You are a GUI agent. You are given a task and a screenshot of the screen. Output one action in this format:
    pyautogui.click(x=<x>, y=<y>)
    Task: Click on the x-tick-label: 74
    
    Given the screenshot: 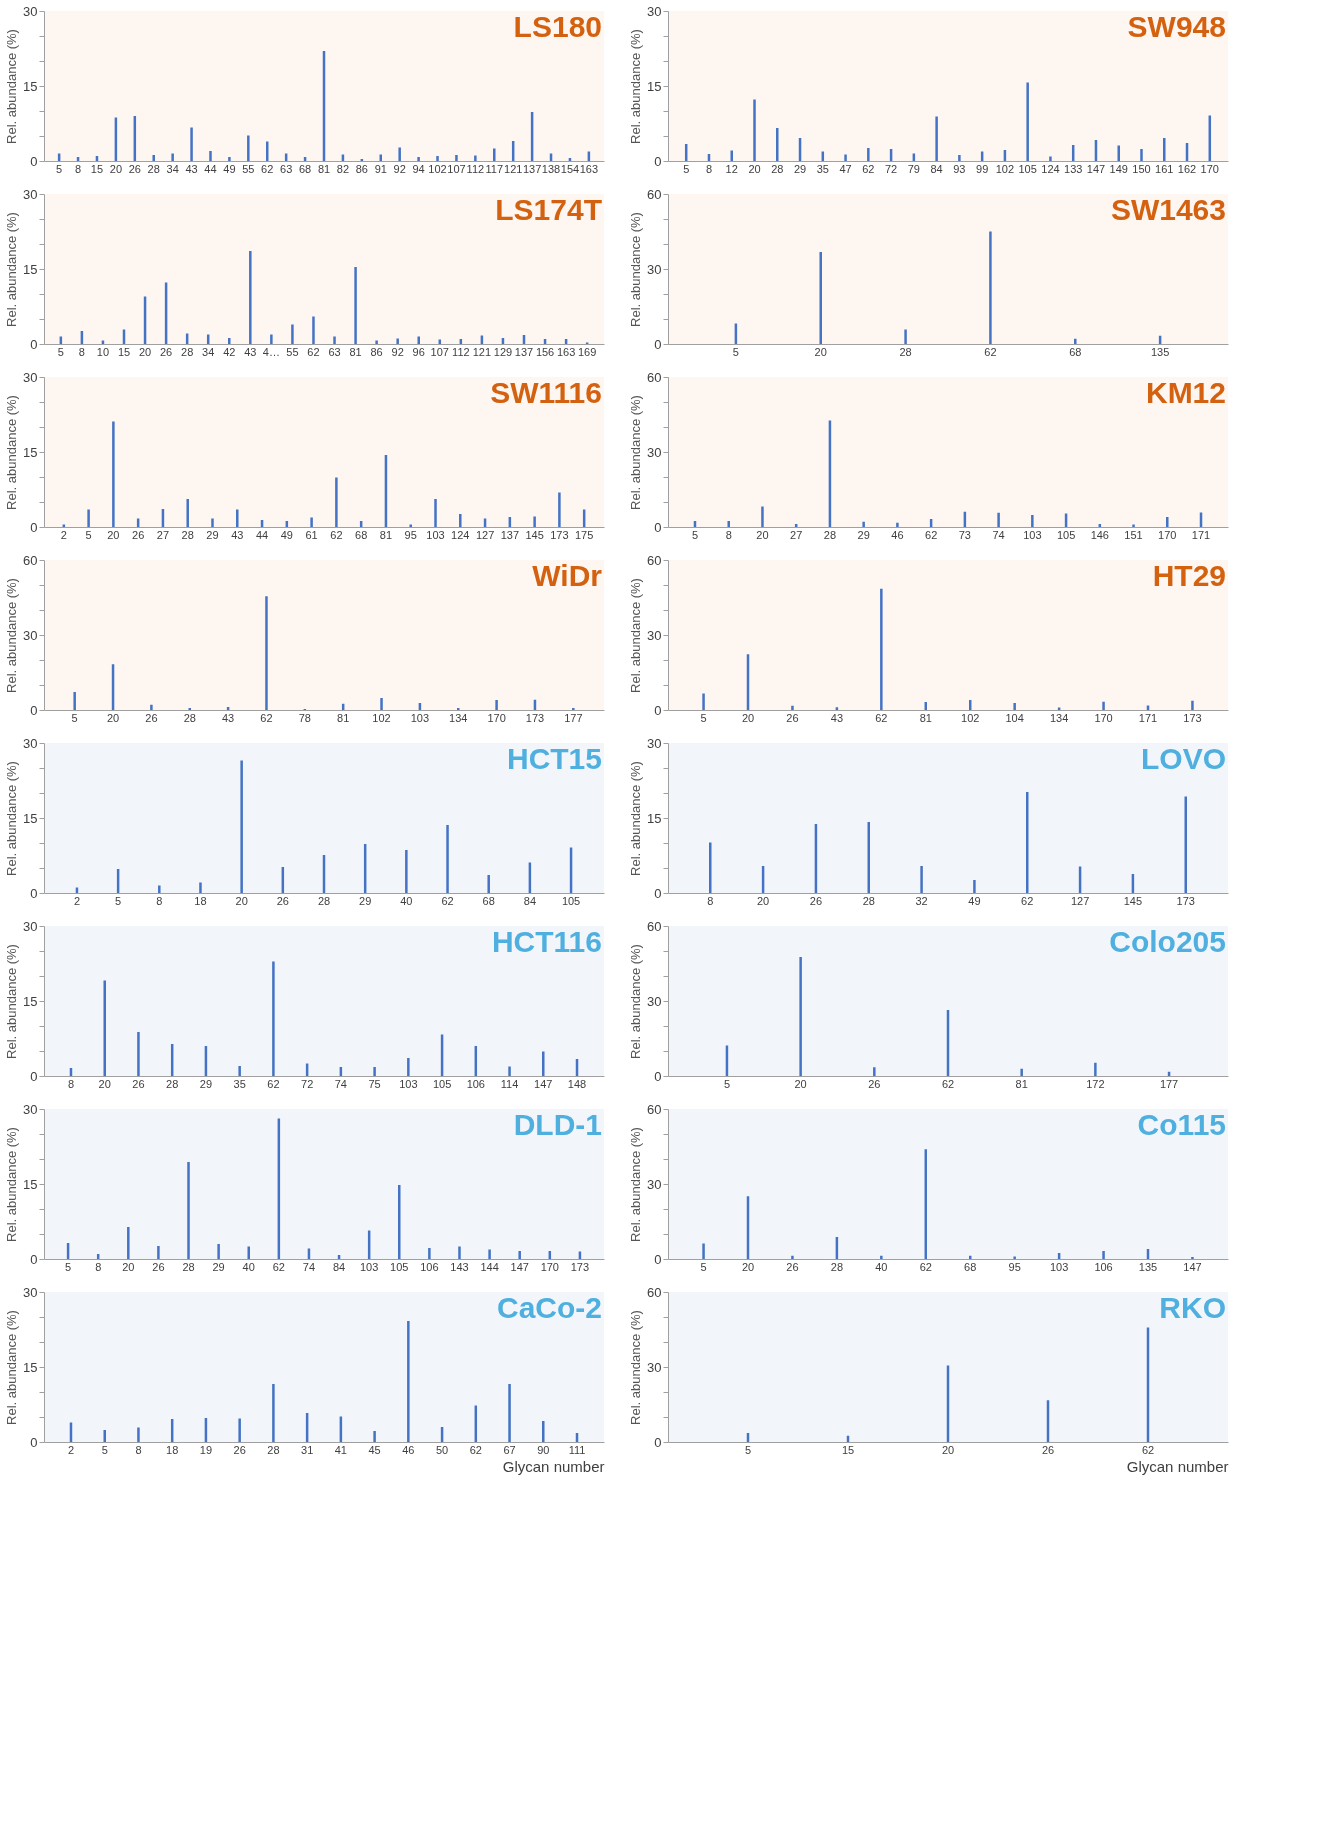 What is the action you would take?
    pyautogui.click(x=998, y=534)
    